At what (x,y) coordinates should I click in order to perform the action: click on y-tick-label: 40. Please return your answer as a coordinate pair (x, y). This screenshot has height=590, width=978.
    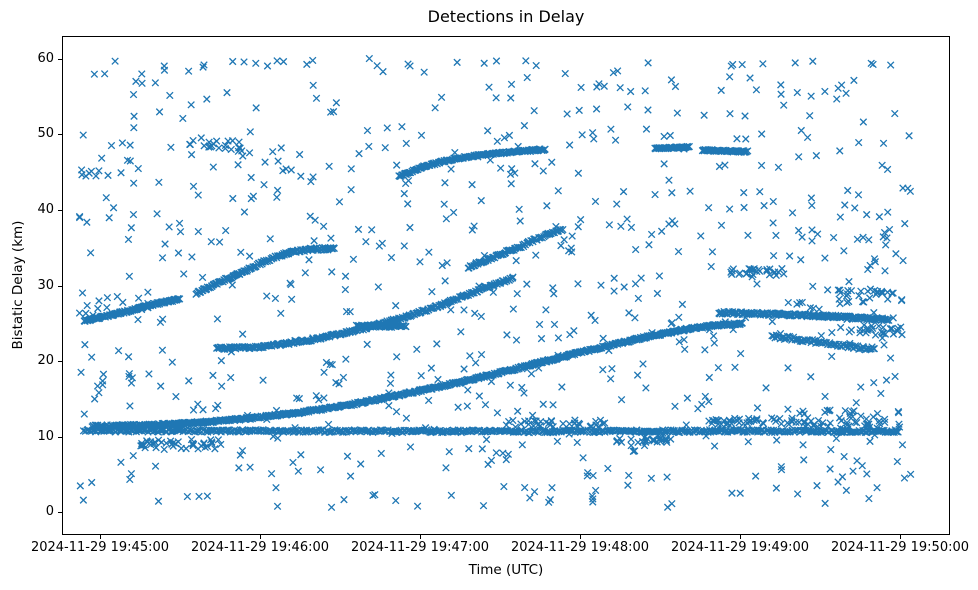
    Looking at the image, I should click on (45, 209).